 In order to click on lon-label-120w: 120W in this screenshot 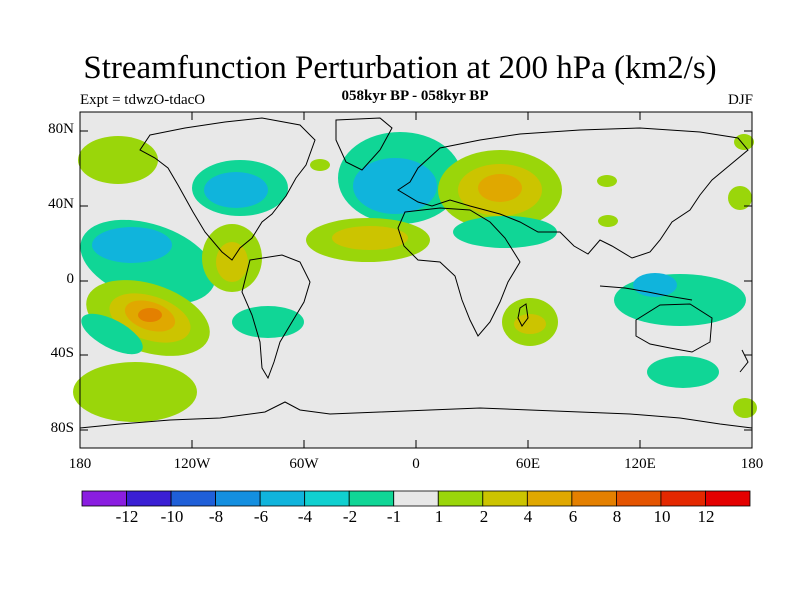, I will do `click(192, 464)`.